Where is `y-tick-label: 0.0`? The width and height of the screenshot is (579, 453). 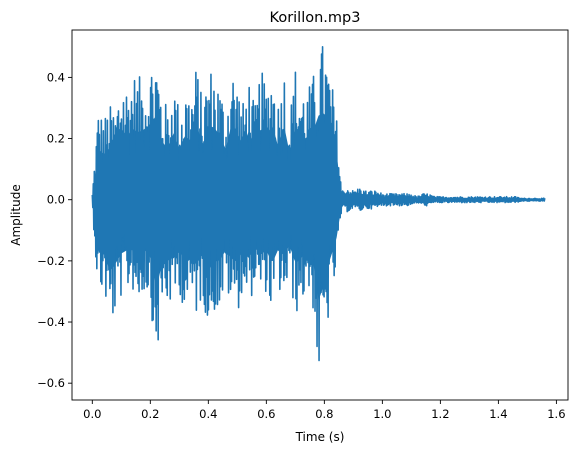 y-tick-label: 0.0 is located at coordinates (56, 200).